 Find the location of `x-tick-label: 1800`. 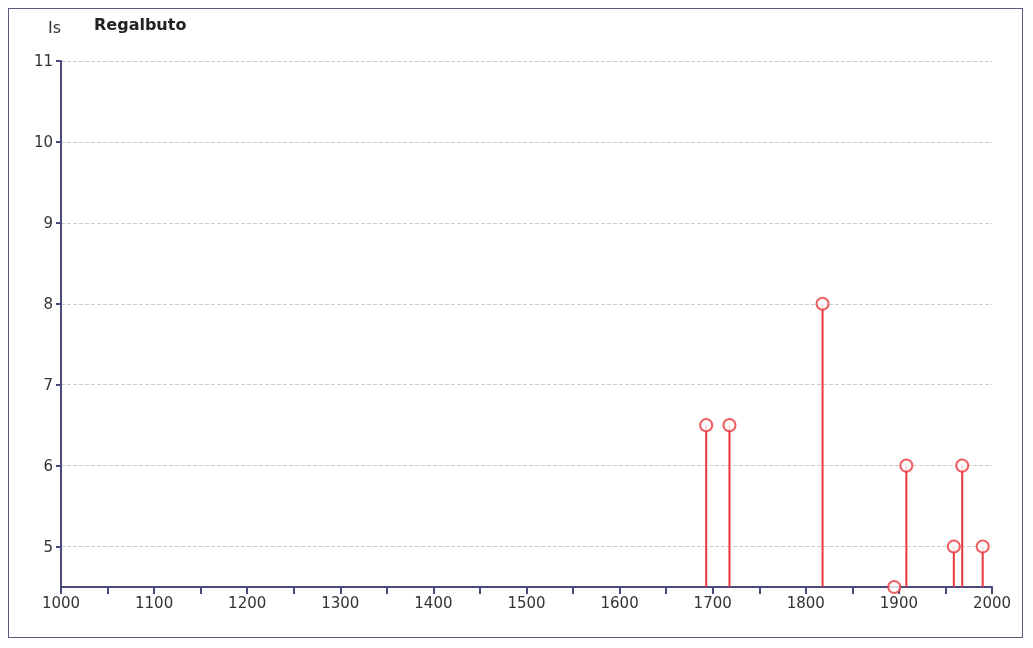

x-tick-label: 1800 is located at coordinates (805, 602).